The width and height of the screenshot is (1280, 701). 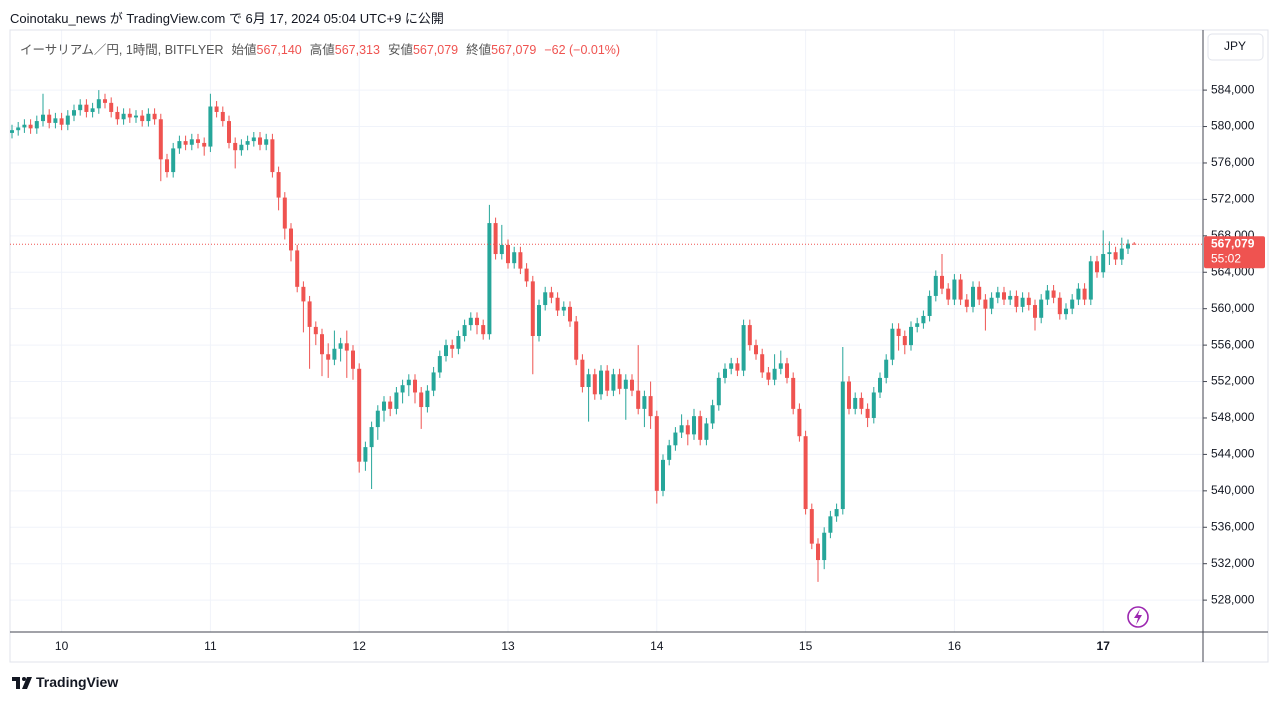 What do you see at coordinates (1235, 47) in the screenshot?
I see `currency-button` at bounding box center [1235, 47].